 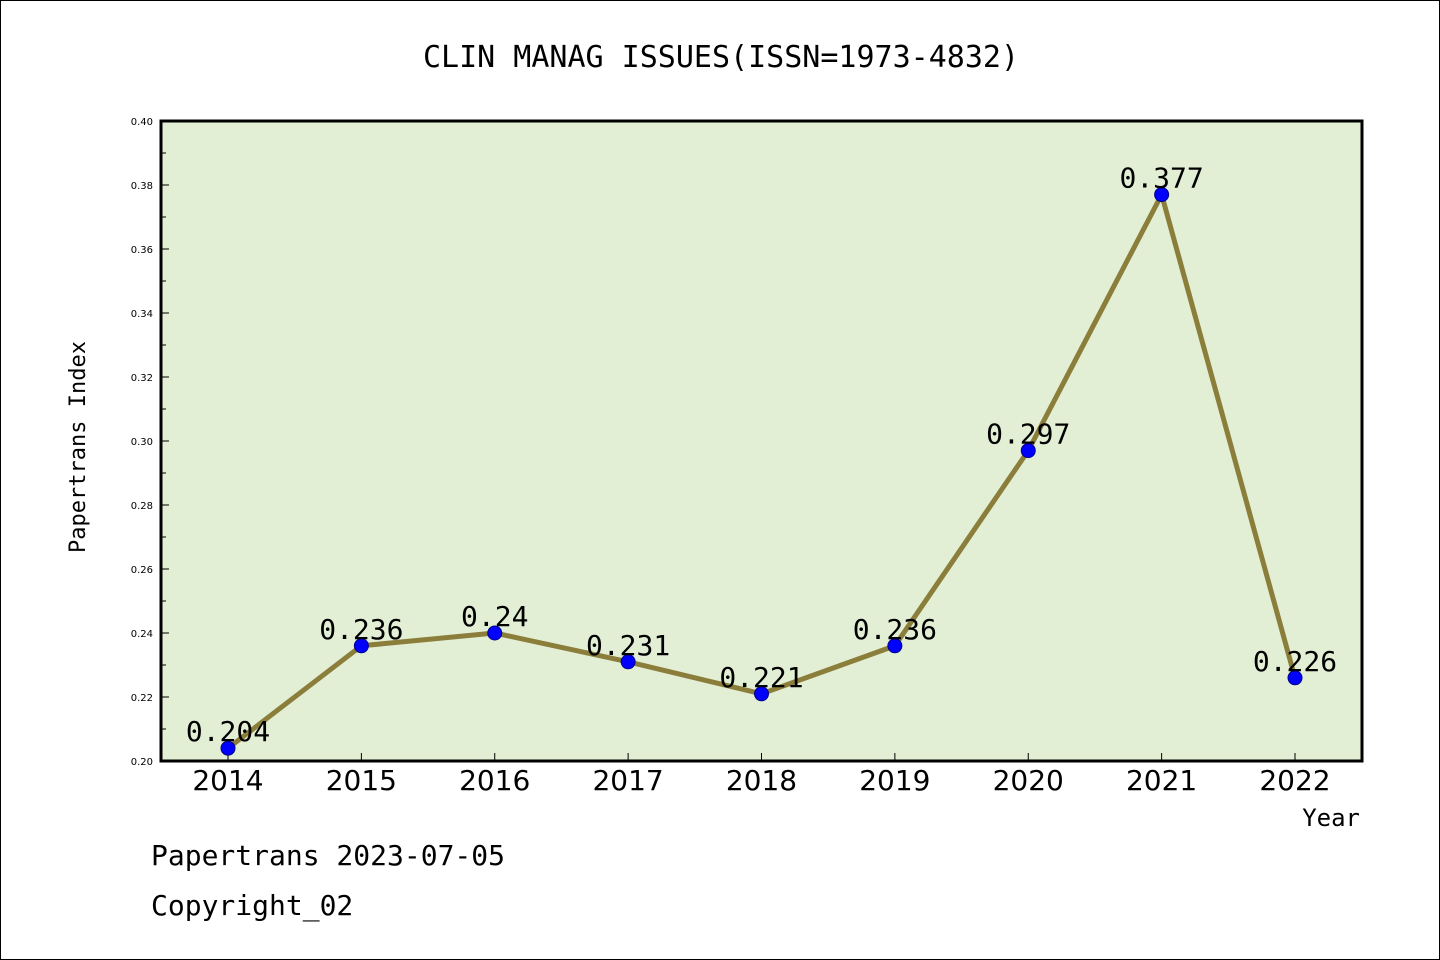 I want to click on x-tick-label: 2020, so click(x=1028, y=780).